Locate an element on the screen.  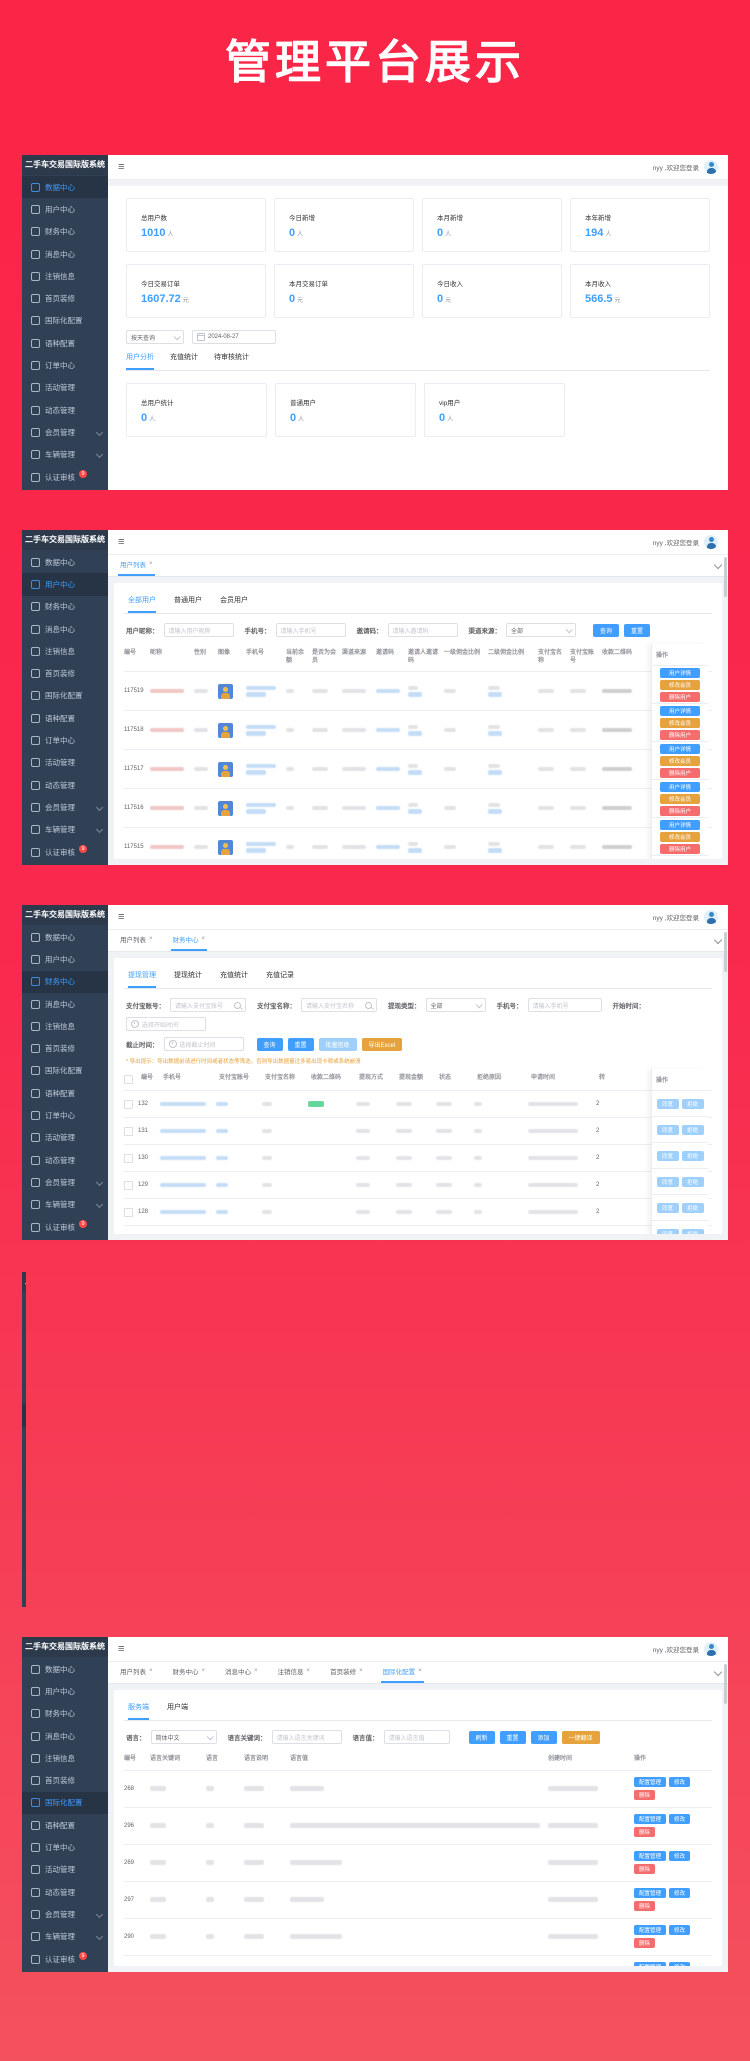
dashboard-tab: 待审核统计 is located at coordinates (231, 357).